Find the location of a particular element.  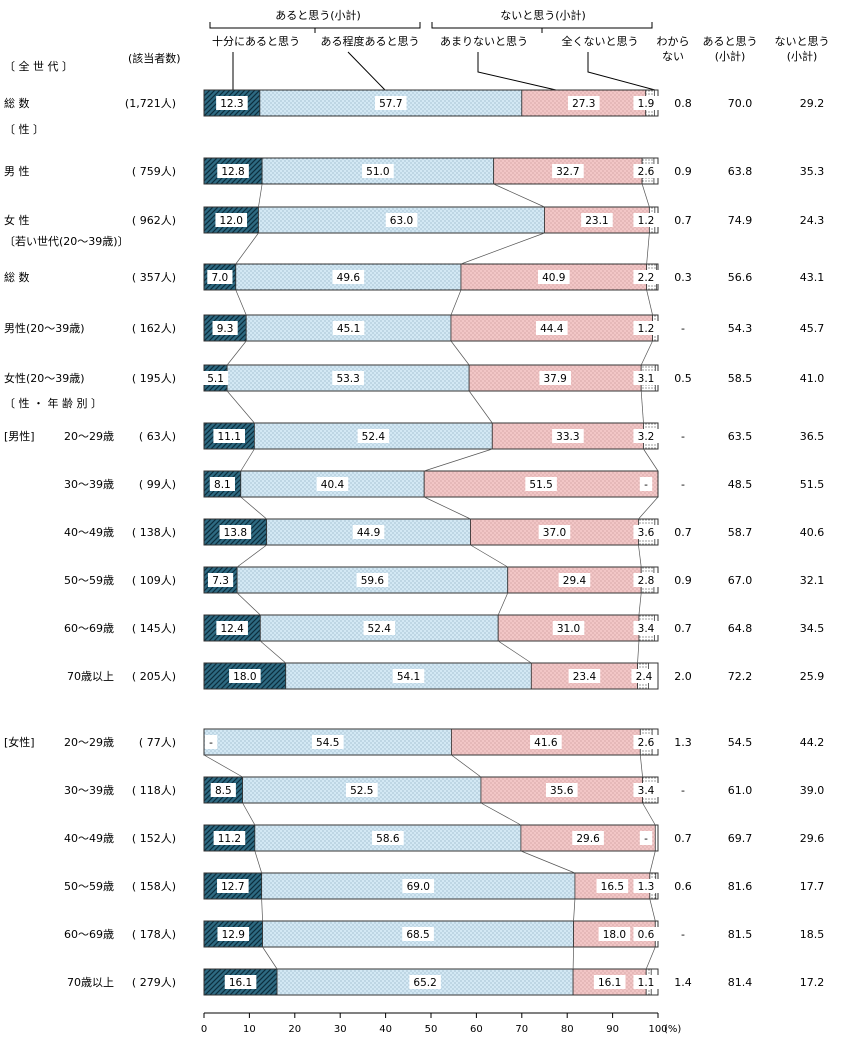

x-tick-label: 50 is located at coordinates (431, 1029).